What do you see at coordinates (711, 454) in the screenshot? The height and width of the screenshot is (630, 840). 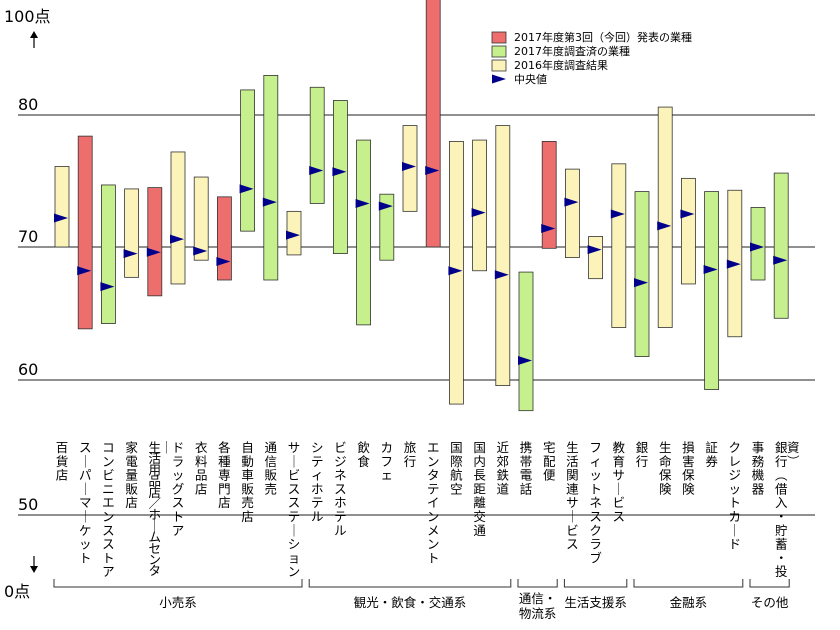 I see `category-label: 証券` at bounding box center [711, 454].